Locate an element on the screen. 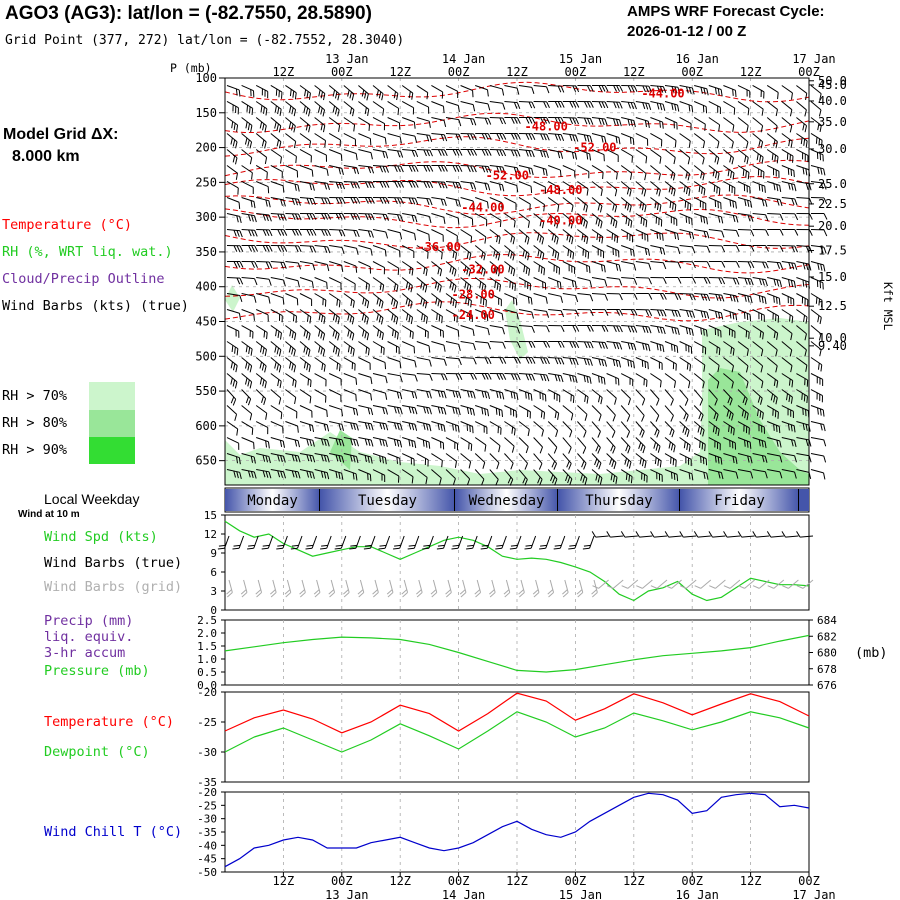 The width and height of the screenshot is (900, 900). height-tick-label: 12.5 is located at coordinates (832, 306).